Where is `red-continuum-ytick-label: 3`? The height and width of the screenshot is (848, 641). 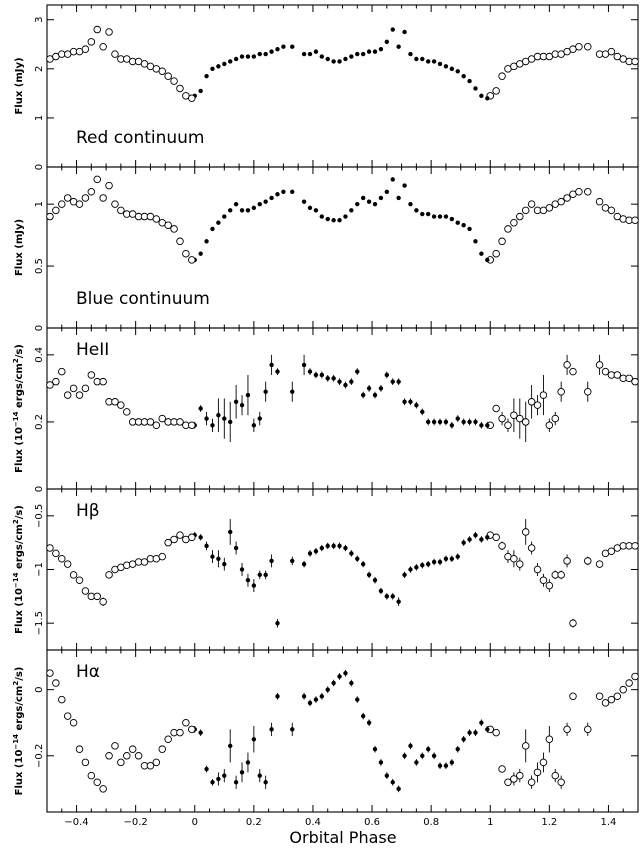
red-continuum-ytick-label: 3 is located at coordinates (39, 20).